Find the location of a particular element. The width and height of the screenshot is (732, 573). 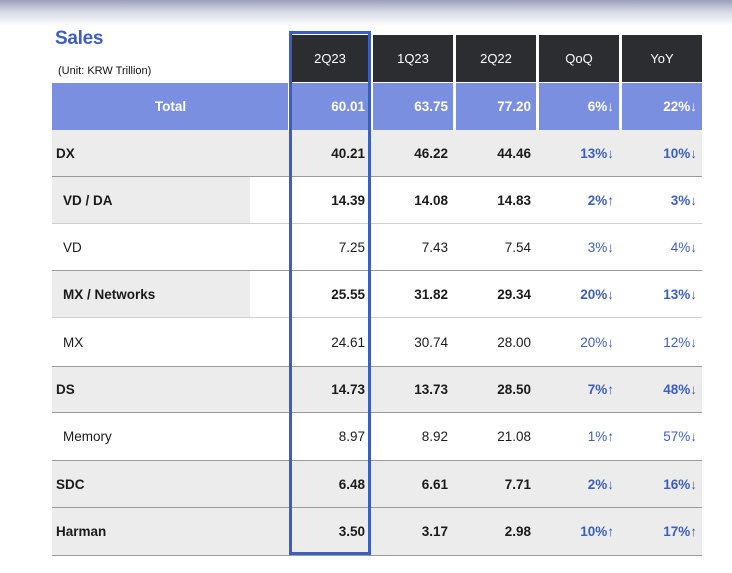

row-label: DX is located at coordinates (65, 153).